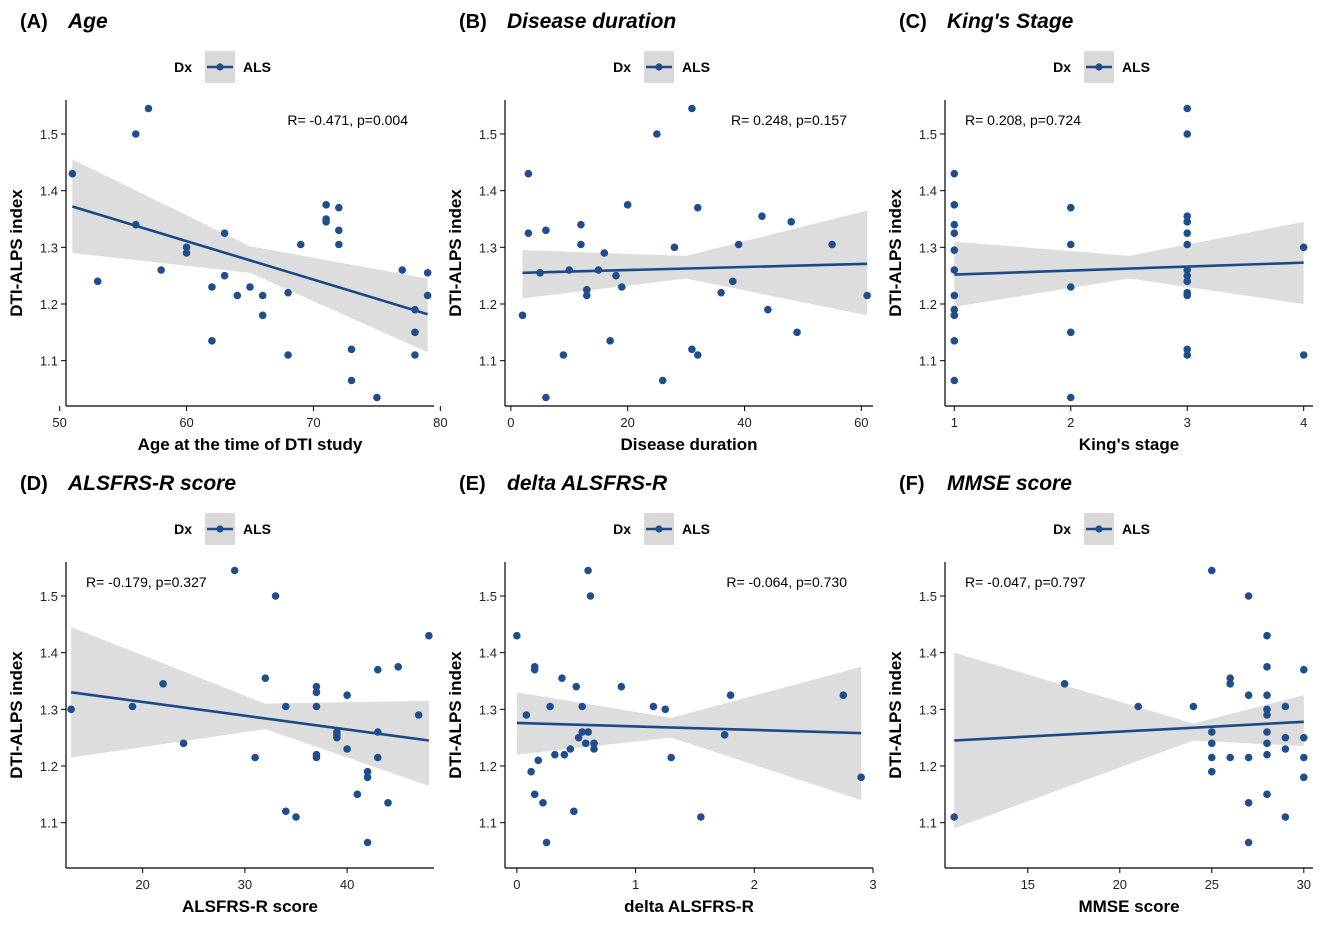 This screenshot has height=931, width=1325. Describe the element at coordinates (587, 483) in the screenshot. I see `panel-title: delta ALSFRS-R` at that location.